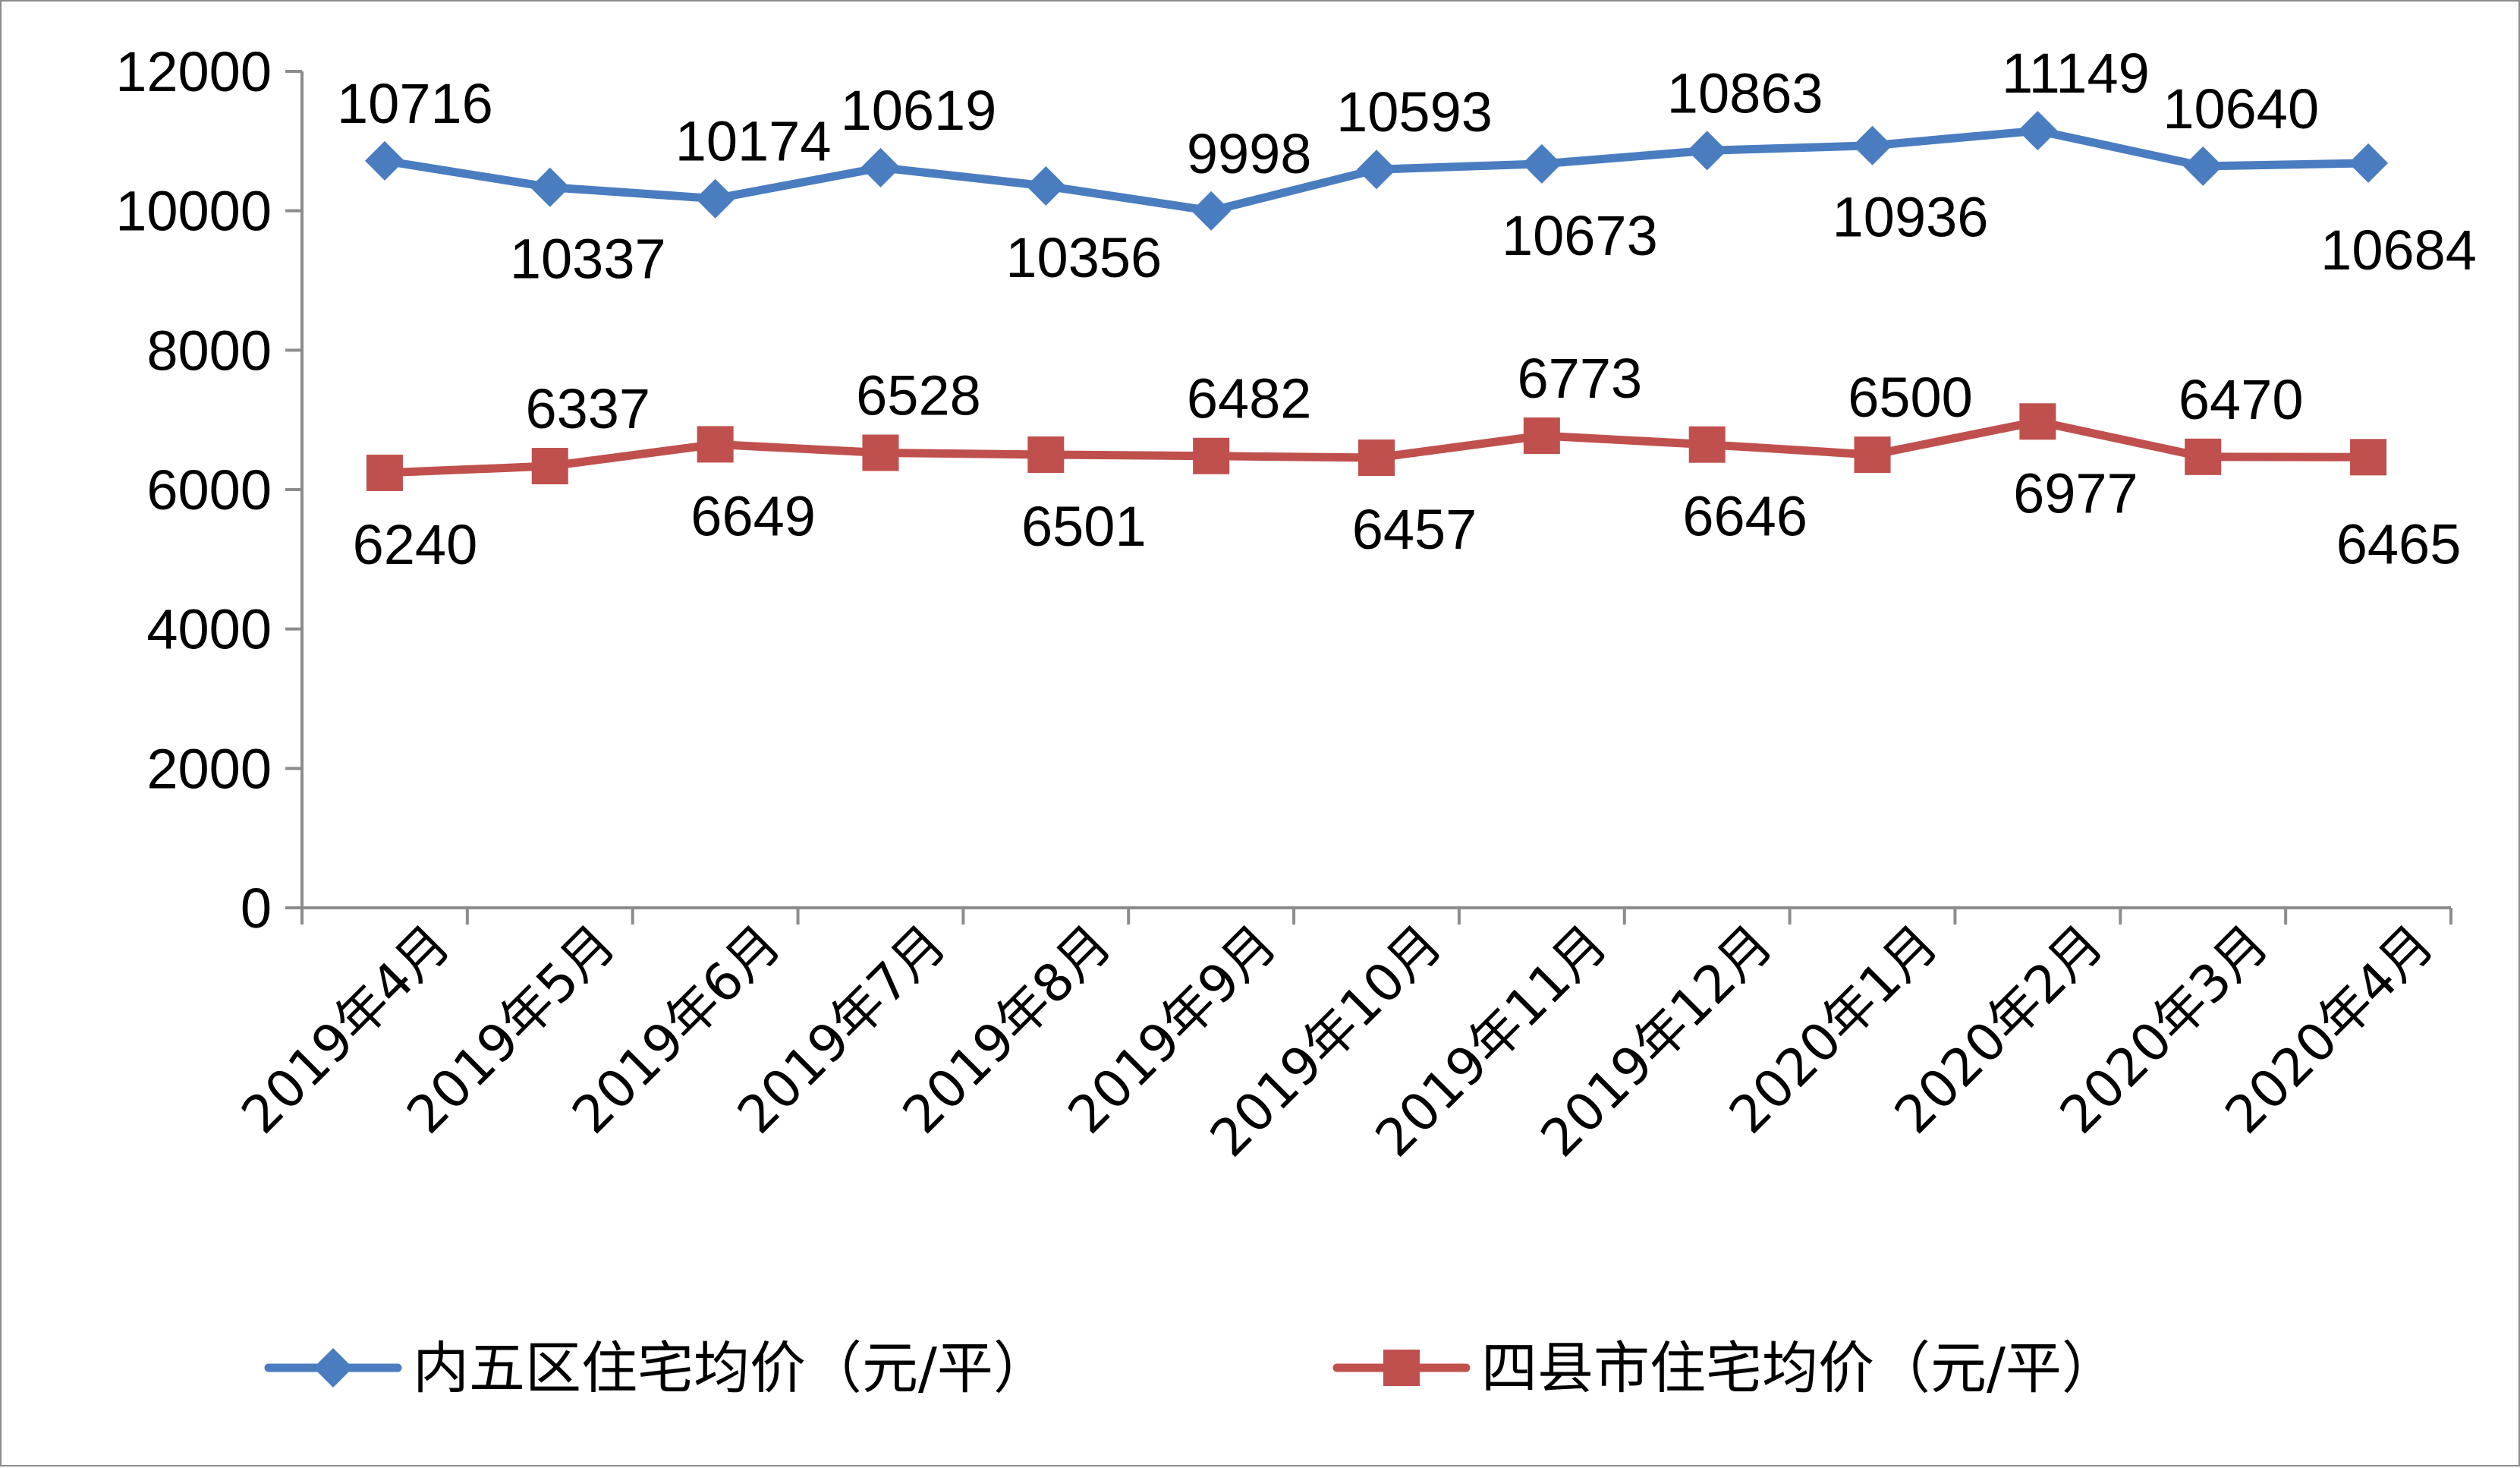 This screenshot has width=2520, height=1468. What do you see at coordinates (1249, 153) in the screenshot?
I see `data-label: 9998` at bounding box center [1249, 153].